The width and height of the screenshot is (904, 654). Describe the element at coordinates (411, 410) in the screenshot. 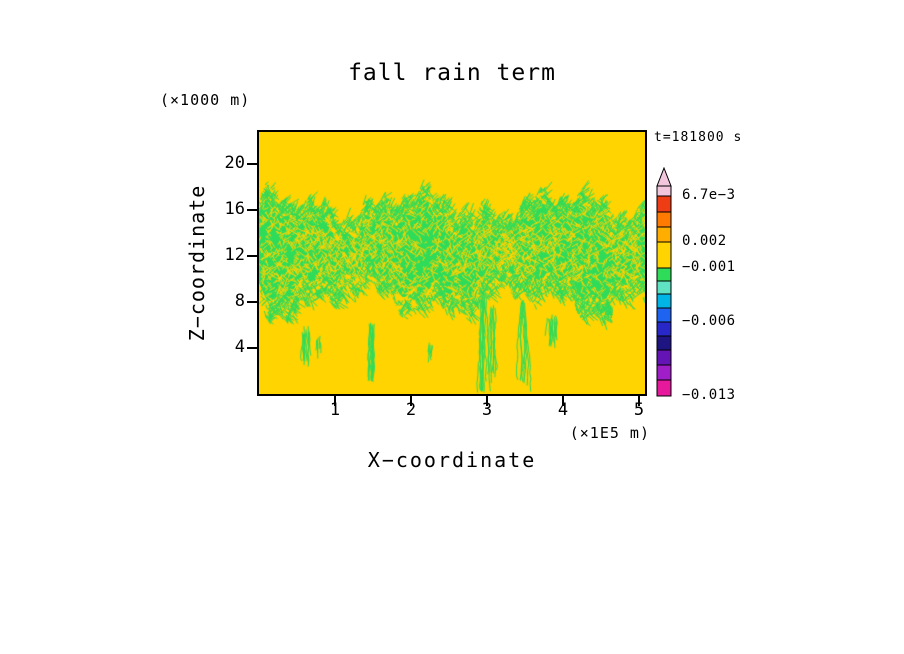

I see `x-tick-label: 2` at that location.